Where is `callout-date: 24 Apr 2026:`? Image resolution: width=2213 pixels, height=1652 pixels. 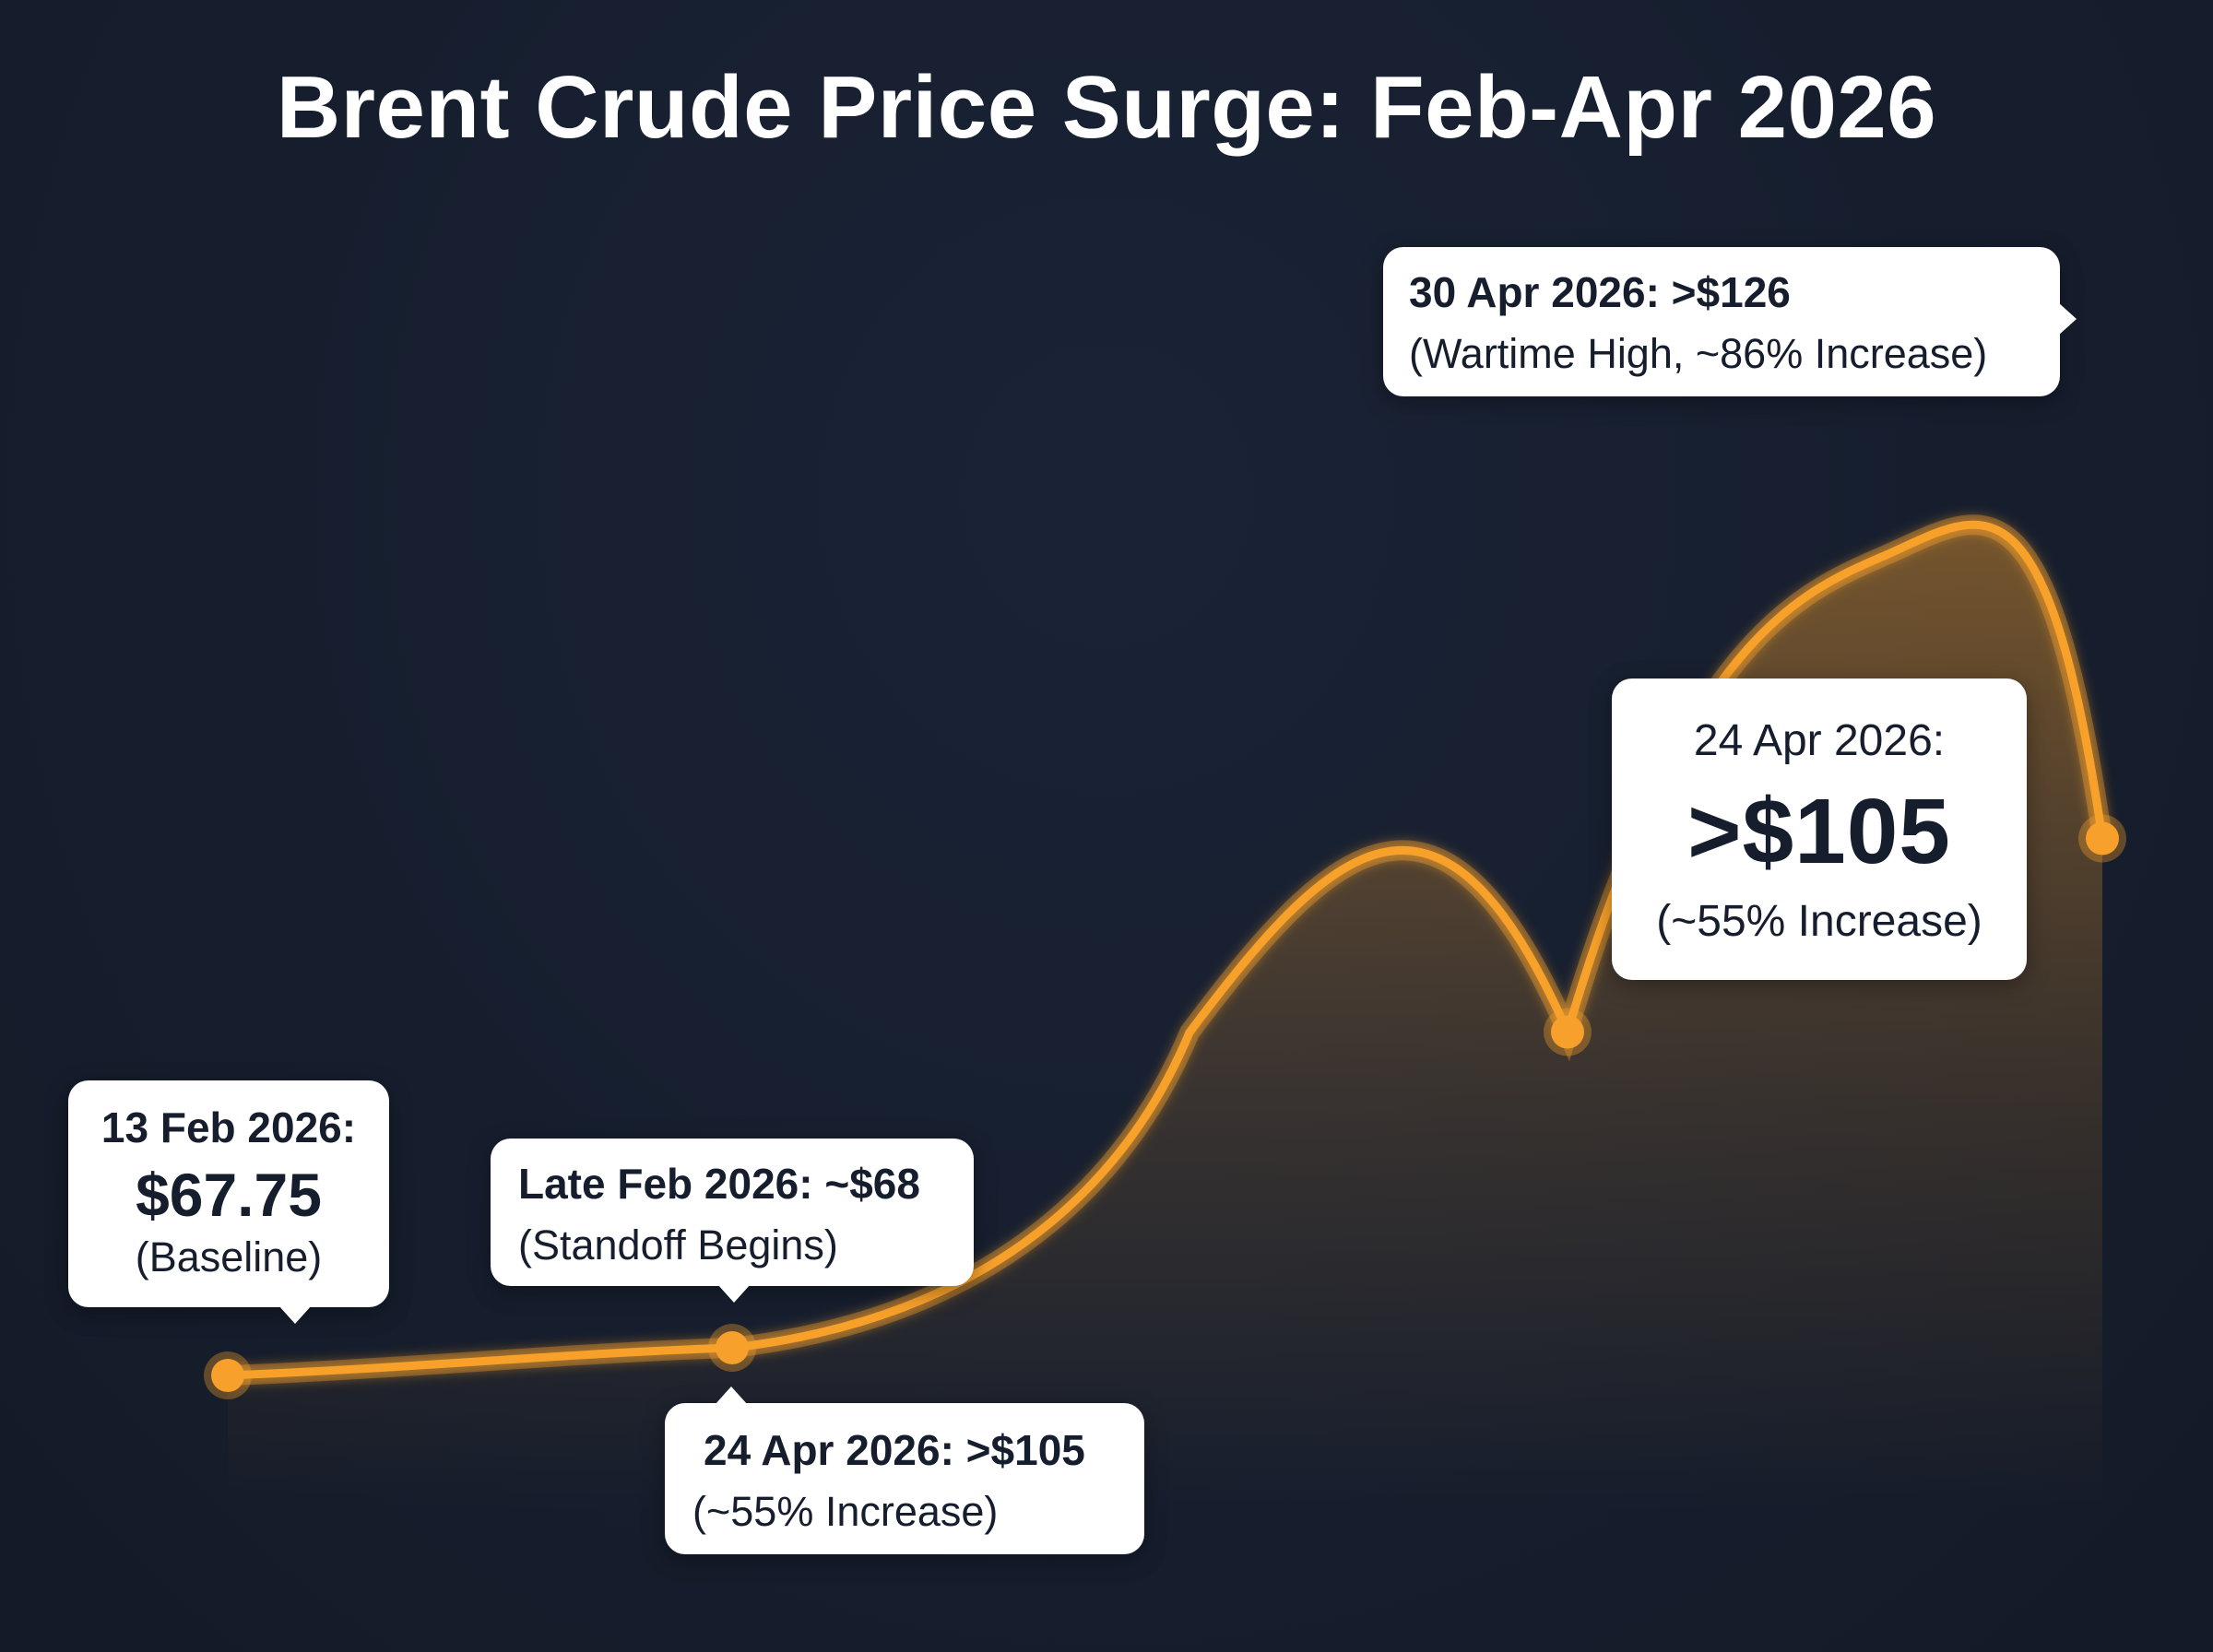
callout-date: 24 Apr 2026: is located at coordinates (1819, 740).